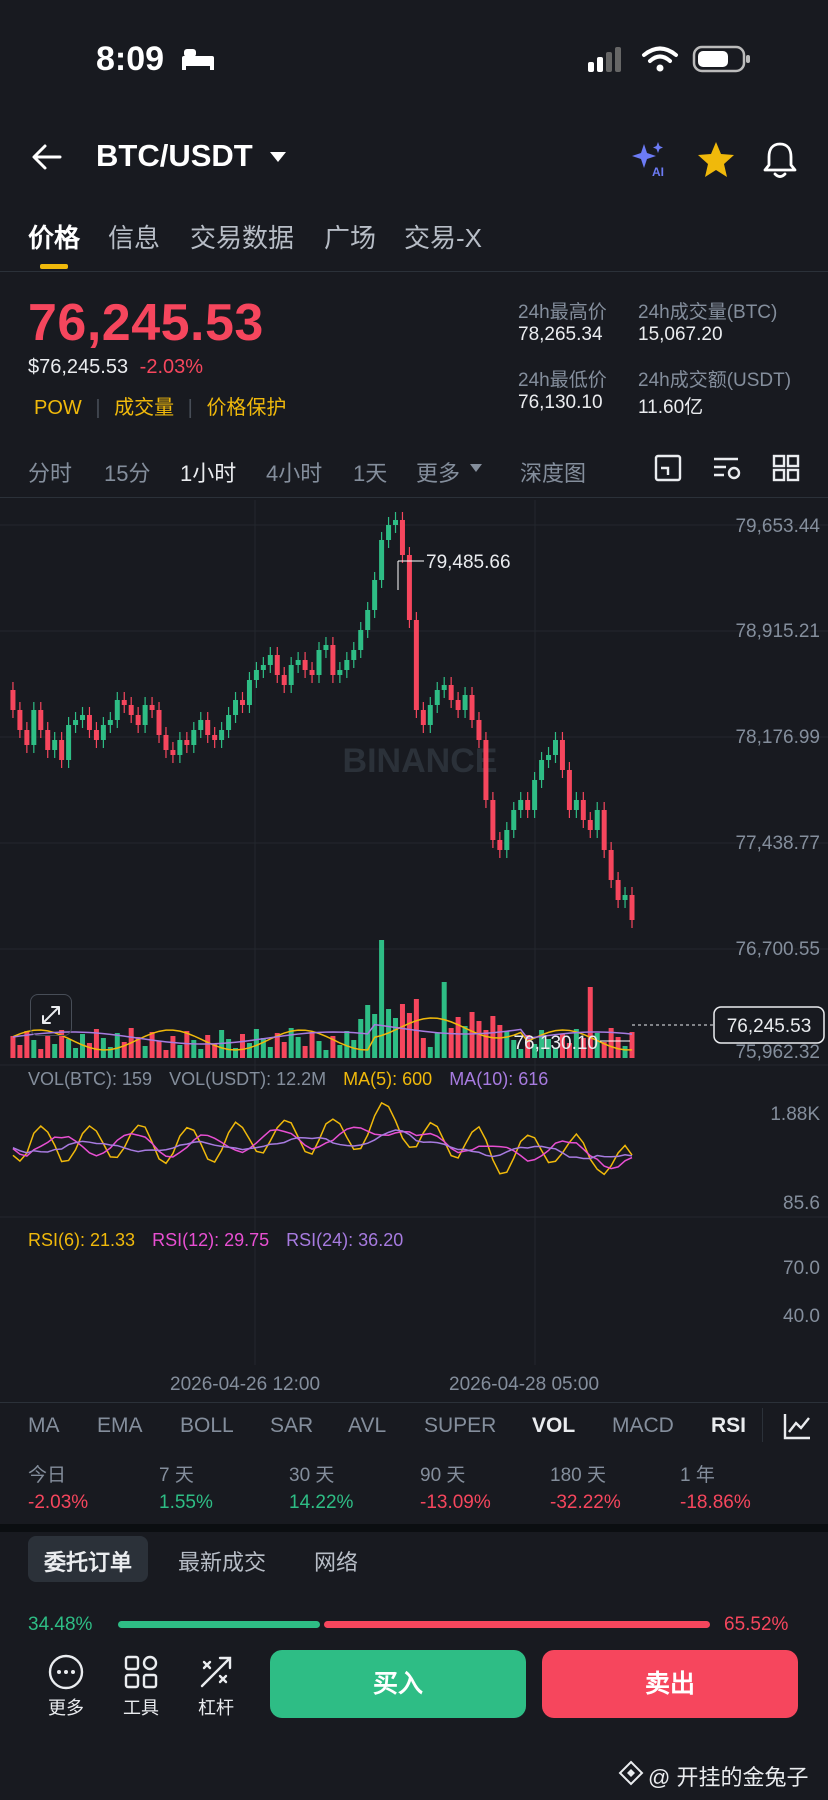  What do you see at coordinates (562, 380) in the screenshot?
I see `stat-low-label: 24h最低价` at bounding box center [562, 380].